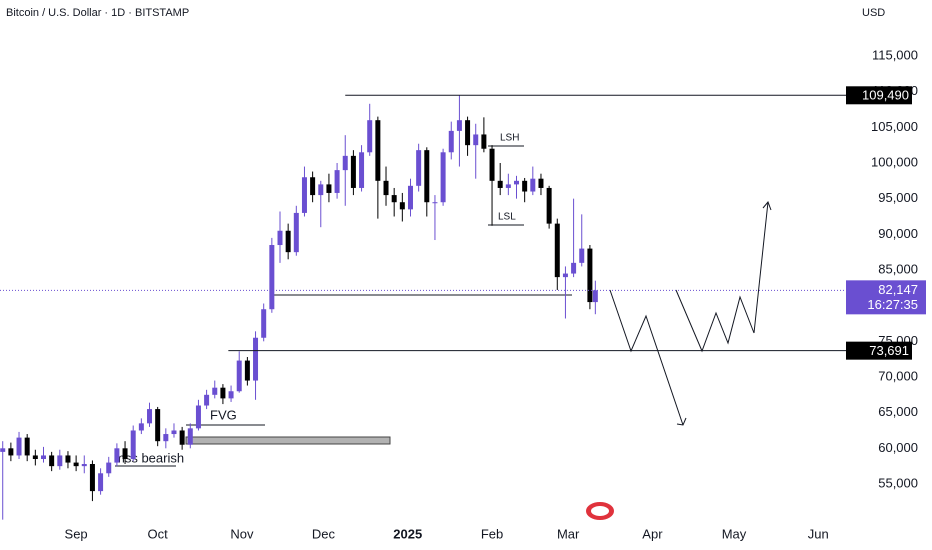 Image resolution: width=932 pixels, height=550 pixels. What do you see at coordinates (894, 126) in the screenshot?
I see `y-tick-label: 105,000` at bounding box center [894, 126].